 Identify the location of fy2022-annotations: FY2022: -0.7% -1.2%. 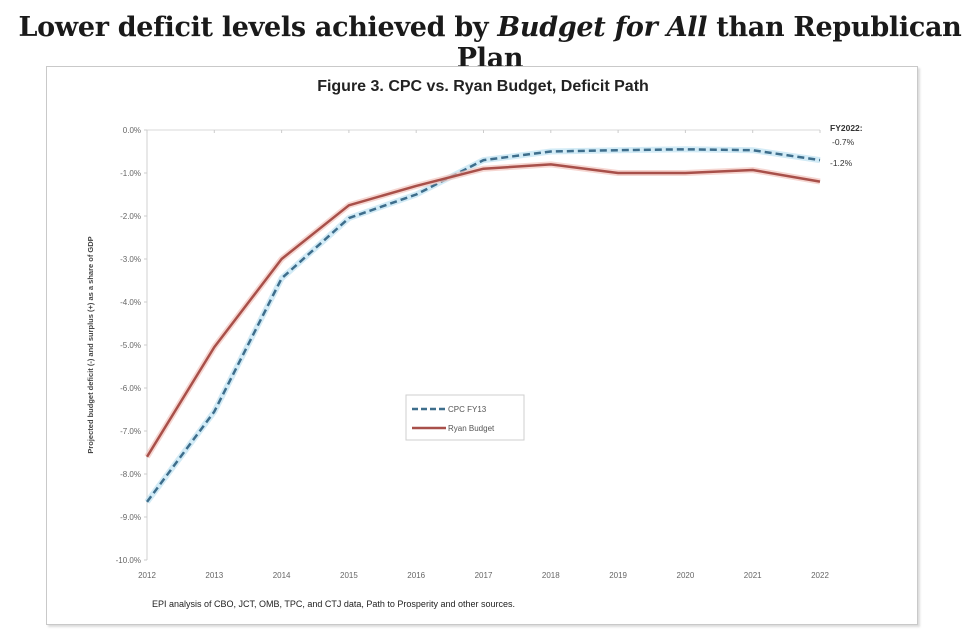
(846, 145).